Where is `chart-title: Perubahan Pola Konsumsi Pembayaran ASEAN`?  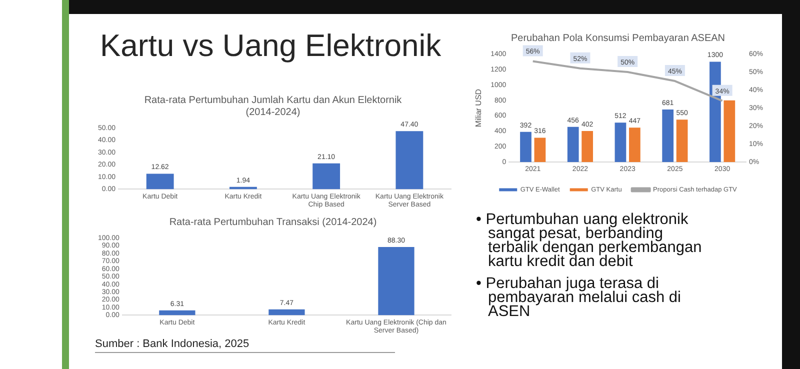
chart-title: Perubahan Pola Konsumsi Pembayaran ASEAN is located at coordinates (618, 38).